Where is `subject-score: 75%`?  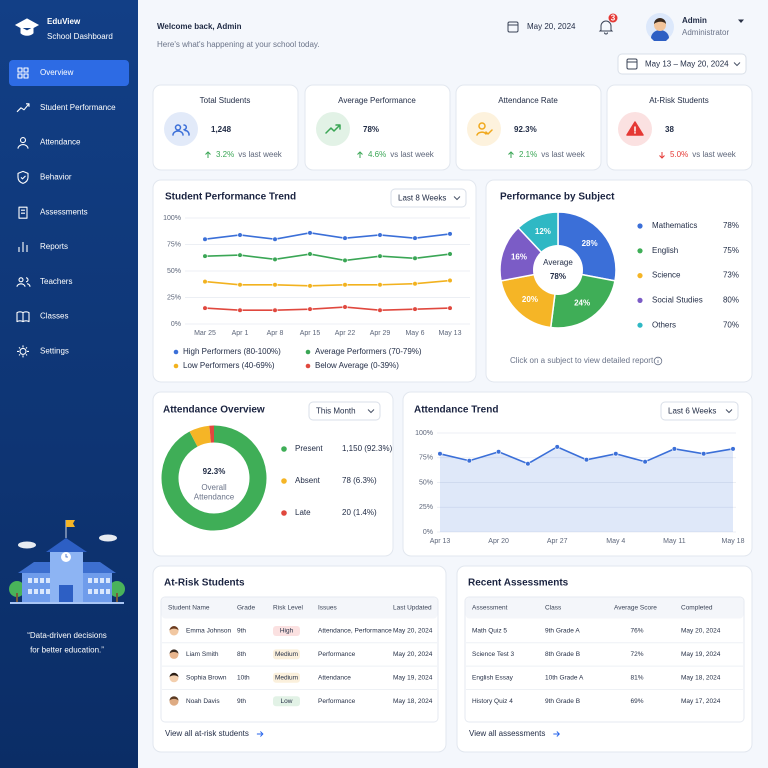
subject-score: 75% is located at coordinates (731, 250).